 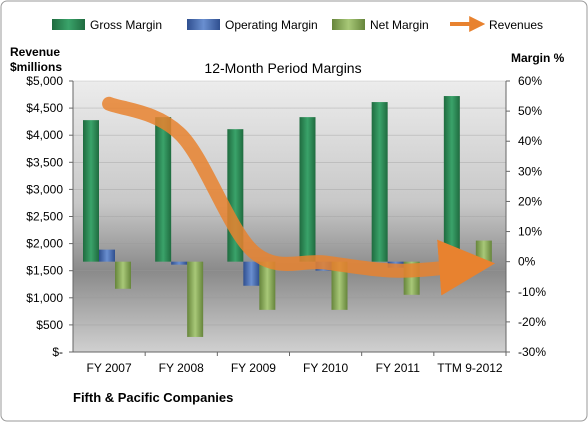 What do you see at coordinates (530, 201) in the screenshot?
I see `right-tick-label: 20%` at bounding box center [530, 201].